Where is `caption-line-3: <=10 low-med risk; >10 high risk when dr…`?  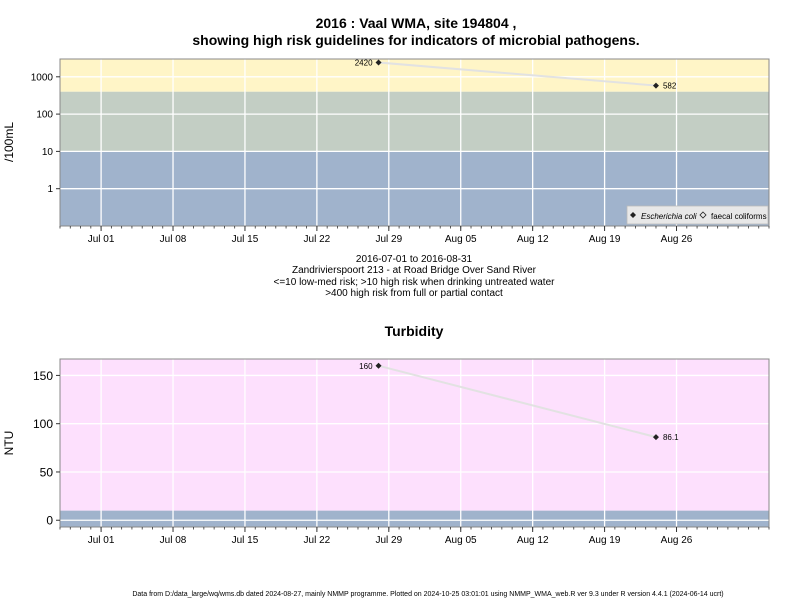 caption-line-3: <=10 low-med risk; >10 high risk when dr… is located at coordinates (415, 282).